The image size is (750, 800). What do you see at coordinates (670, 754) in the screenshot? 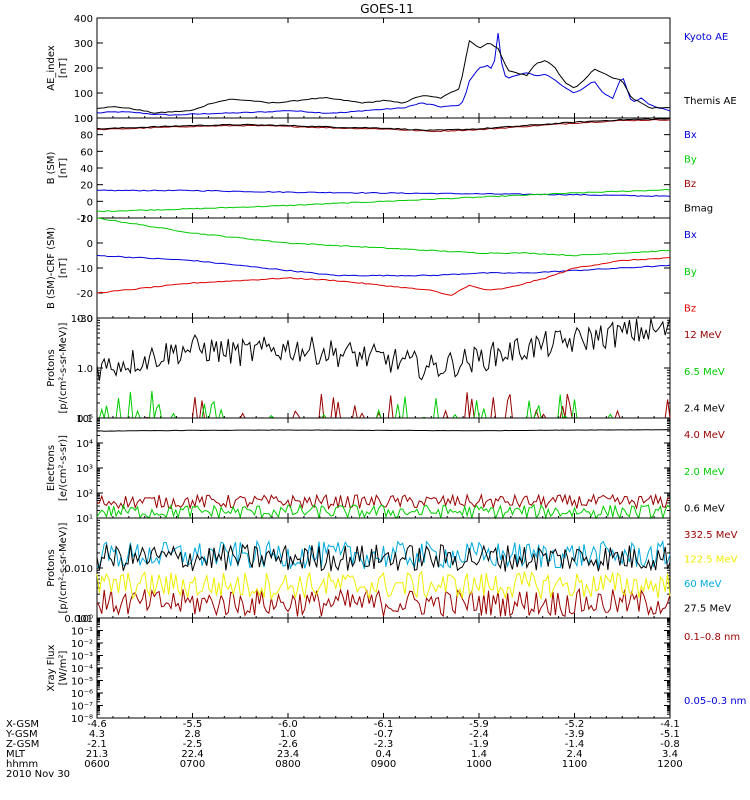
I see `axis-row-value: 3.4` at bounding box center [670, 754].